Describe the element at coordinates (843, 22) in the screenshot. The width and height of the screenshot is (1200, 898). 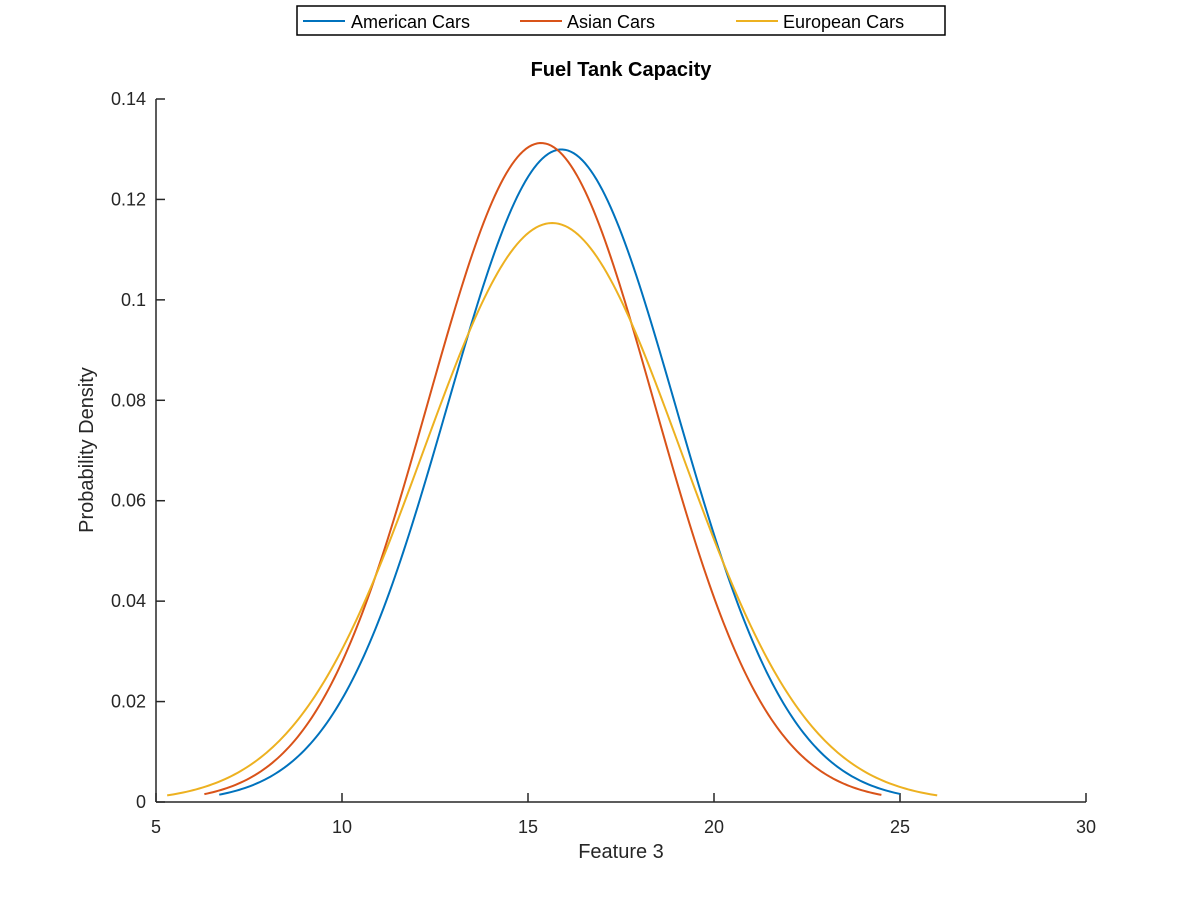
I see `legend-label-european: European Cars` at that location.